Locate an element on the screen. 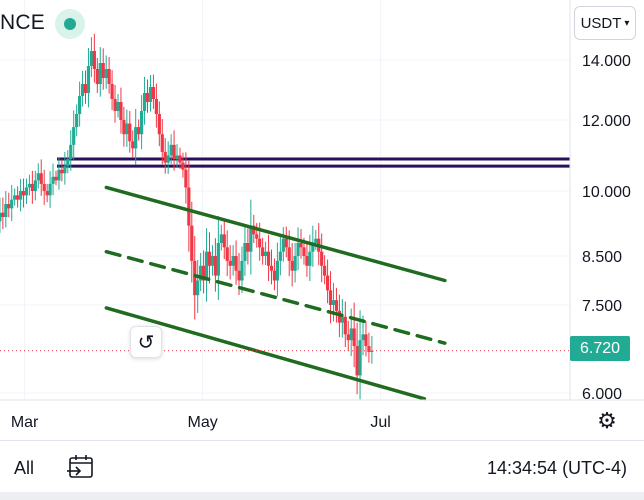 The image size is (644, 500). chart-settings-button: ⚙ is located at coordinates (607, 421).